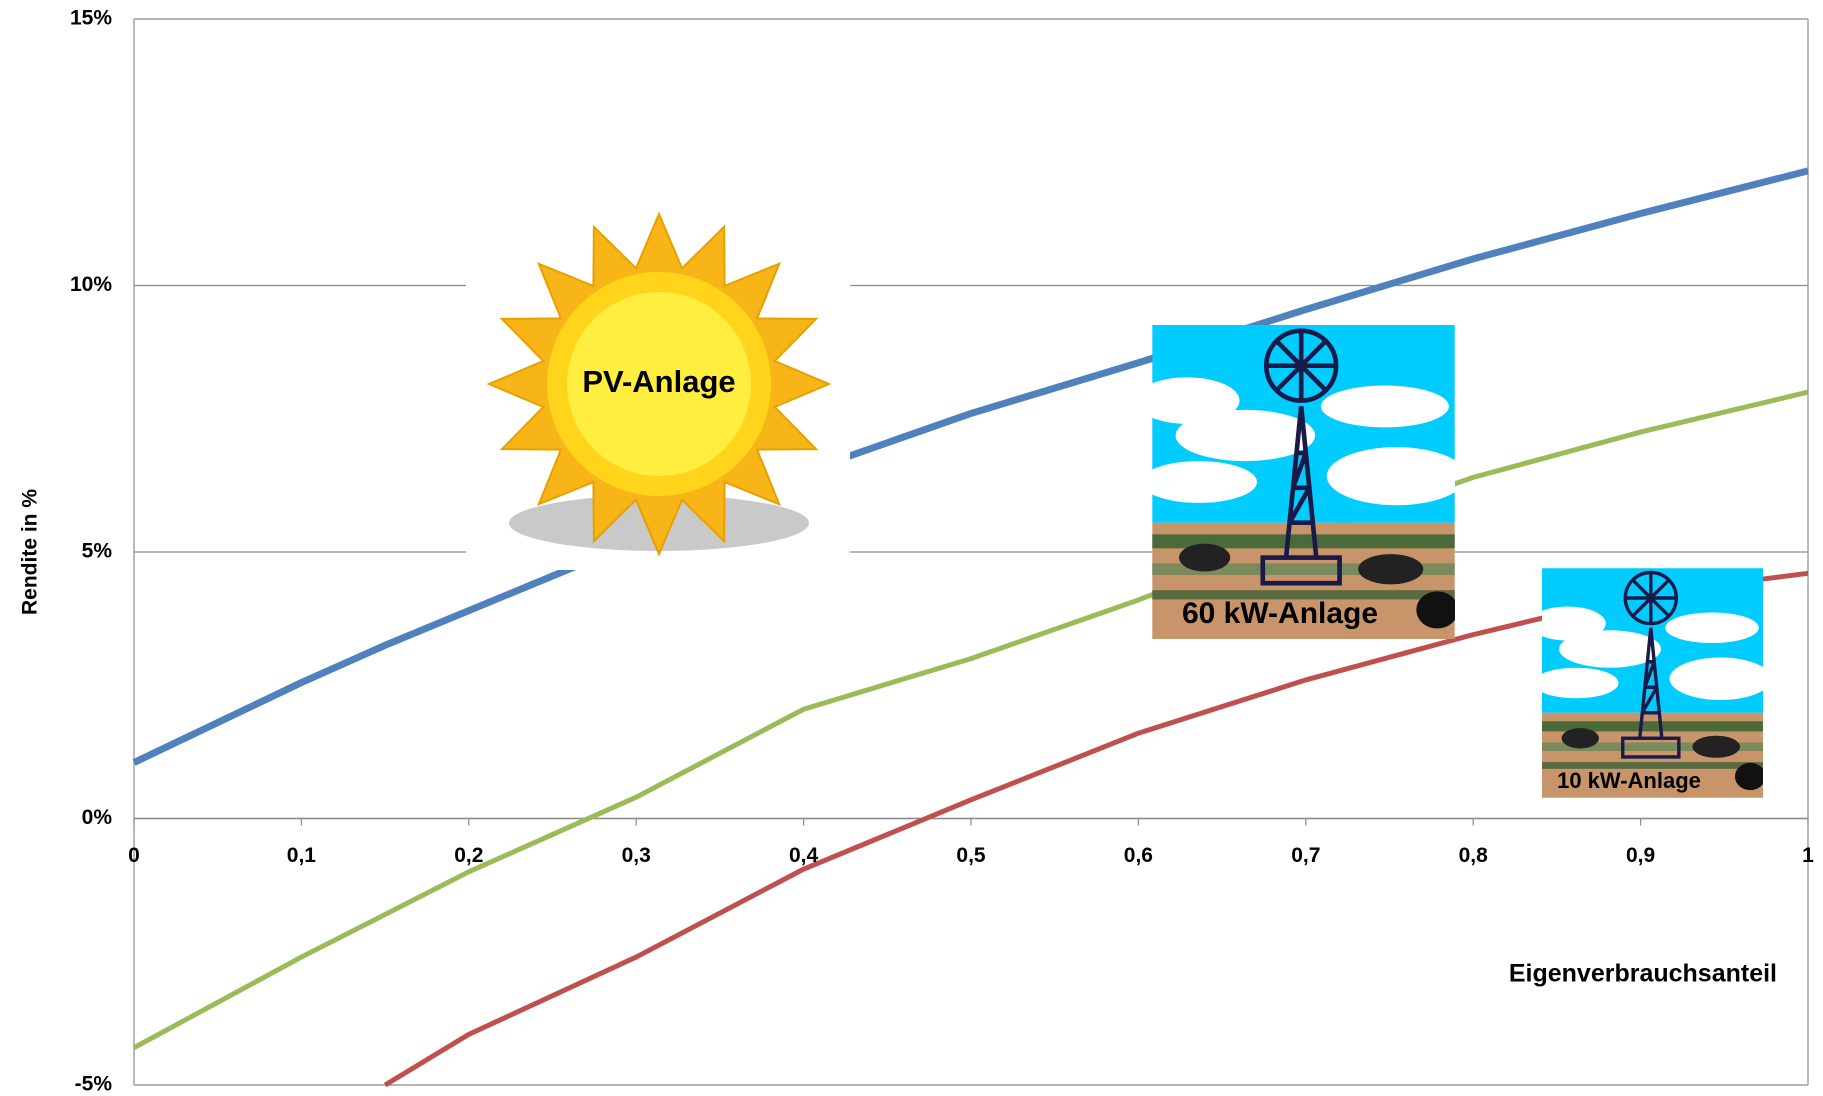 The height and width of the screenshot is (1096, 1823). I want to click on x-tick-label: 0,7, so click(1305, 855).